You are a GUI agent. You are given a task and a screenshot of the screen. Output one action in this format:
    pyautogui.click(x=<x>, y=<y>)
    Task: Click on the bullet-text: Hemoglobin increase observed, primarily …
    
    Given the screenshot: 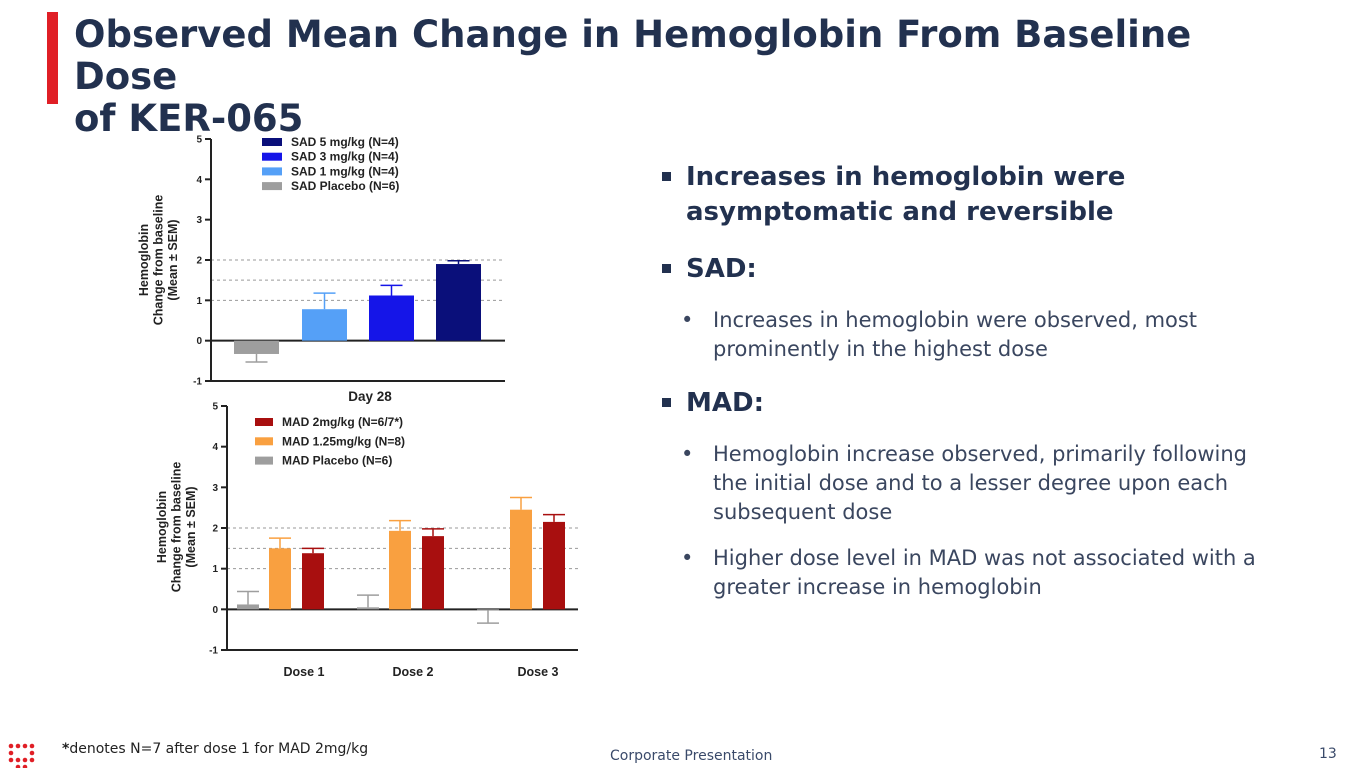 What is the action you would take?
    pyautogui.click(x=980, y=483)
    